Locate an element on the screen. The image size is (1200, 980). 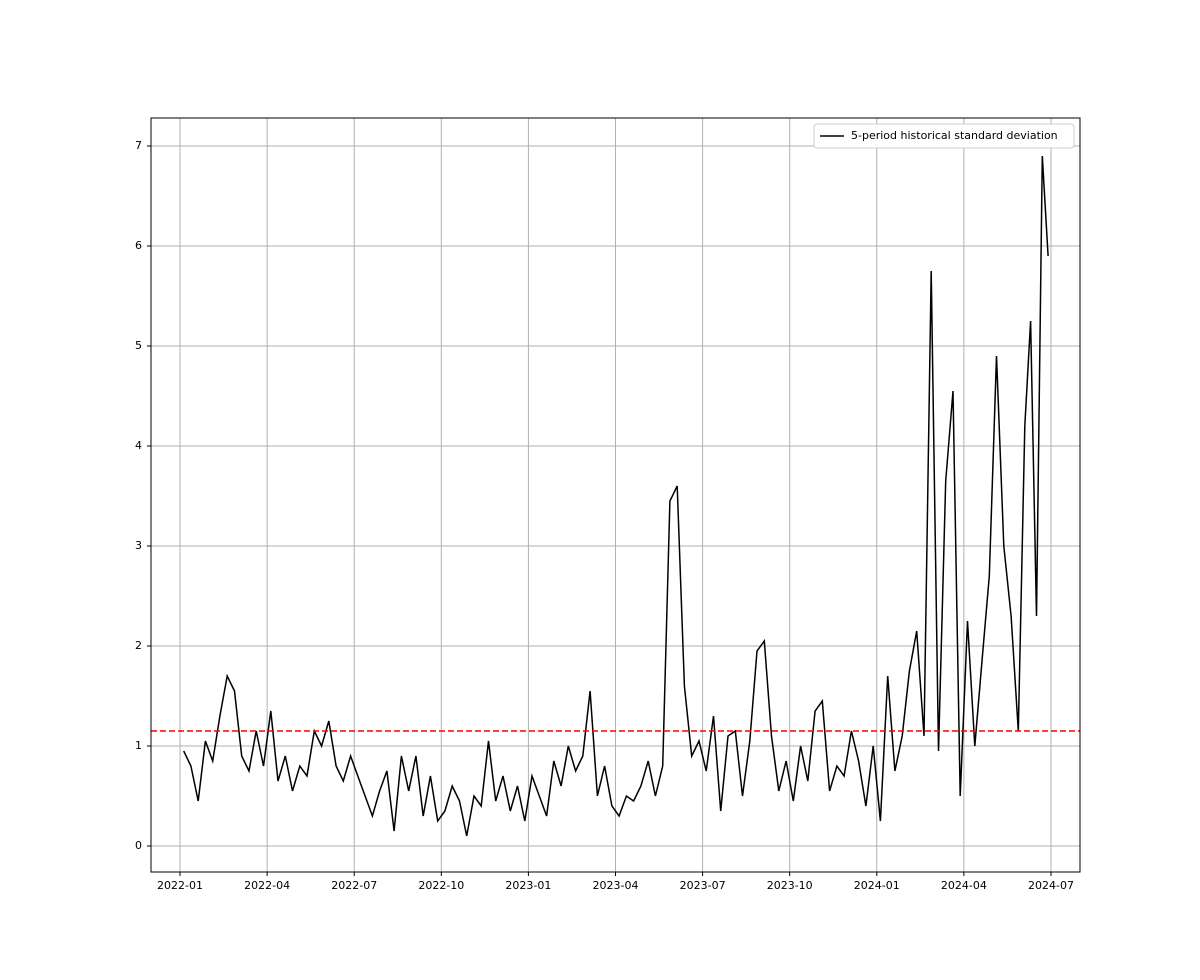
y-tick-label: 1 is located at coordinates (138, 745).